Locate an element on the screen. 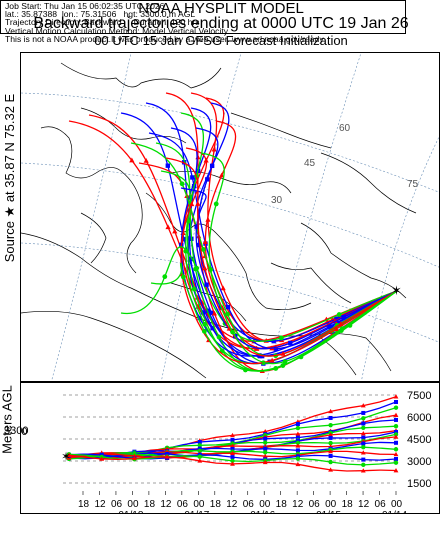 The image size is (442, 548). model-title: NOAA HYSPLIT MODEL is located at coordinates (221, 8).